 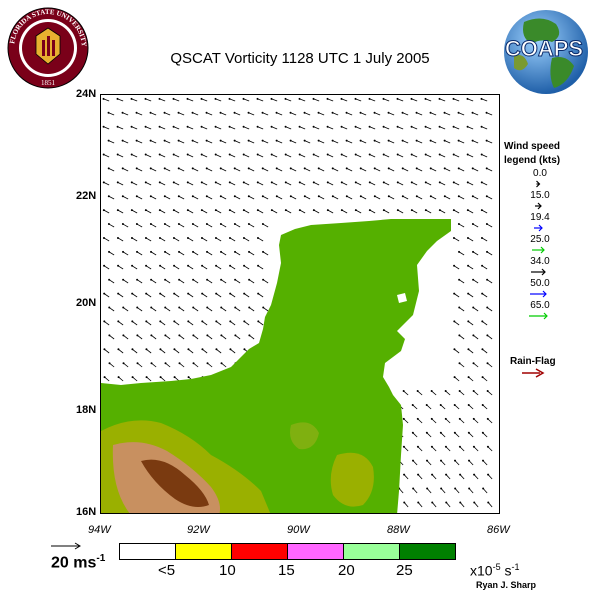 I want to click on scale-label: 20 ms-1, so click(x=78, y=562).